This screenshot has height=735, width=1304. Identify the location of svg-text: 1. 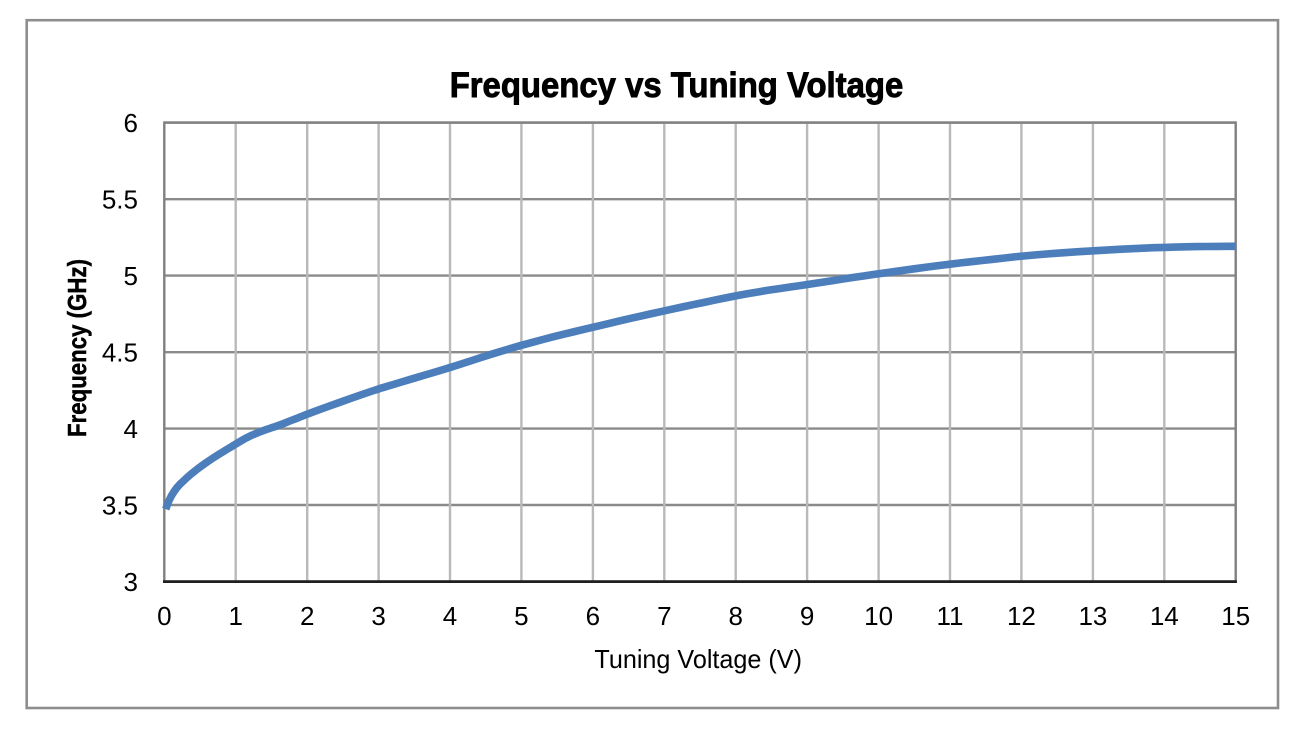
(235, 616).